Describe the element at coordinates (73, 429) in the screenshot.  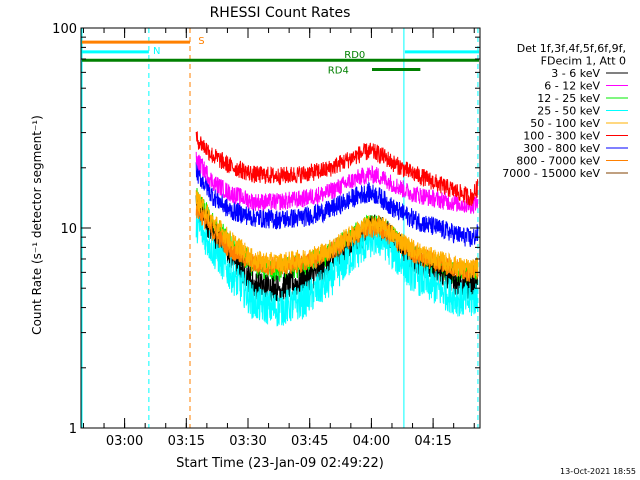
I see `y-tick-label: 1` at that location.